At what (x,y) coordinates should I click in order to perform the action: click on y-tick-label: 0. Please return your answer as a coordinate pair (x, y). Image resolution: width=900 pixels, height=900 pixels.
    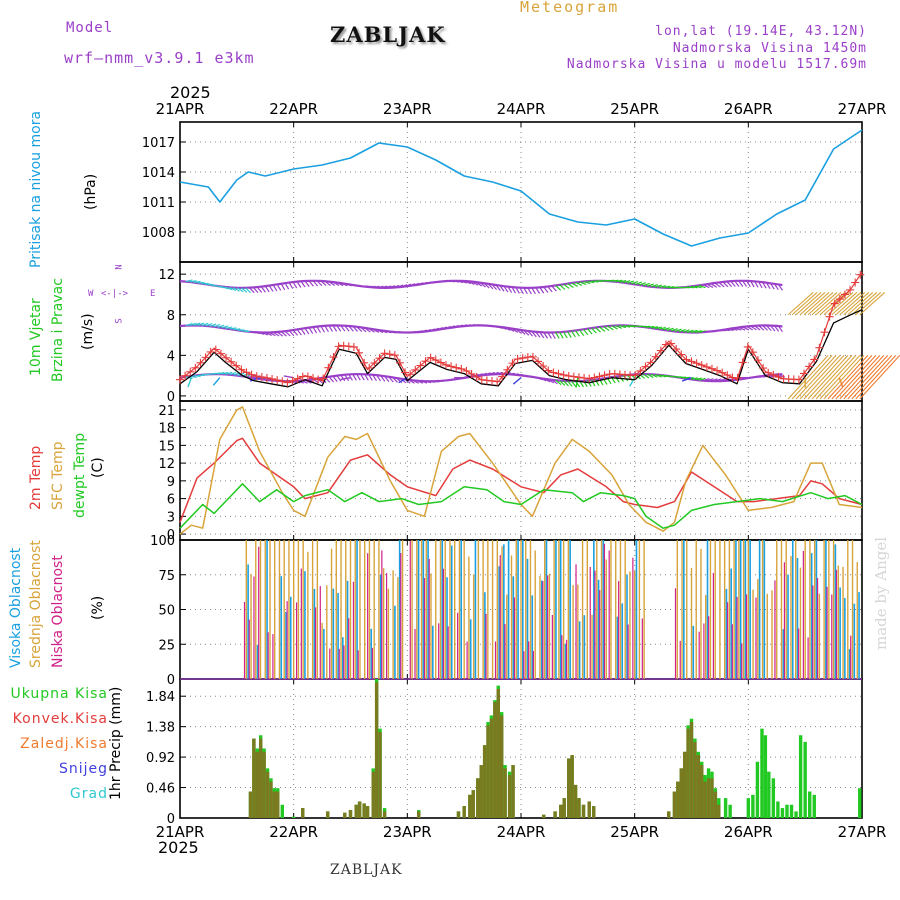
    Looking at the image, I should click on (171, 397).